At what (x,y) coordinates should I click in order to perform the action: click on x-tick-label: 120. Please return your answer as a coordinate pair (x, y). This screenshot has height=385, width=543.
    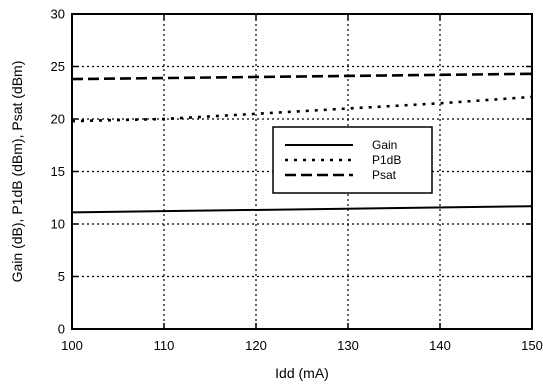
    Looking at the image, I should click on (256, 345).